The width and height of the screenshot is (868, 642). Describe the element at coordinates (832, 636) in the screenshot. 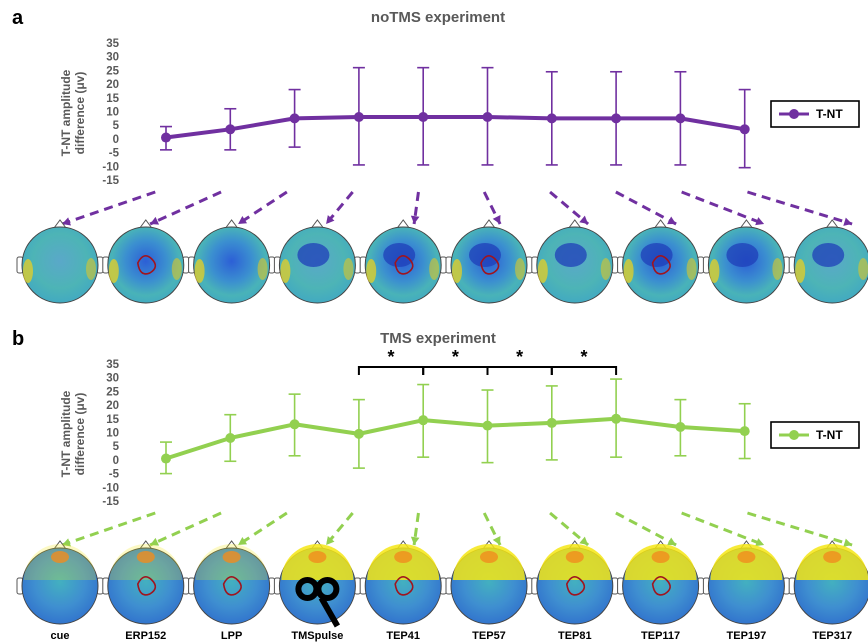

I see `condition-label: TEP317` at that location.